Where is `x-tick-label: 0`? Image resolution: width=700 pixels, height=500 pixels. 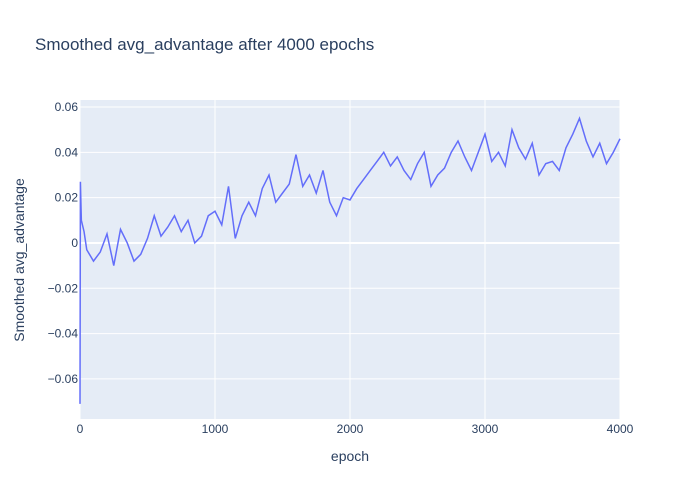
x-tick-label: 0 is located at coordinates (80, 429).